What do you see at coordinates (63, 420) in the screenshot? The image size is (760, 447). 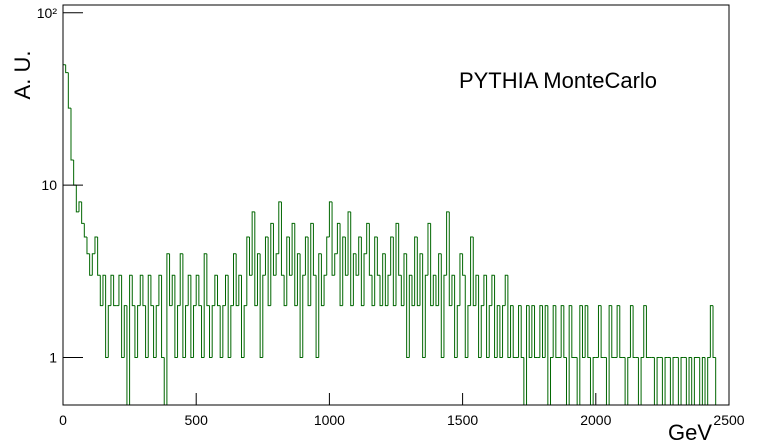 I see `x-tick-label: 0` at bounding box center [63, 420].